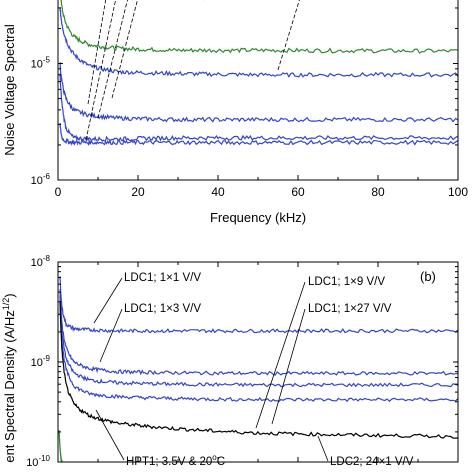 Image resolution: width=474 pixels, height=474 pixels. What do you see at coordinates (41, 121) in the screenshot?
I see `panel-a-y-tick-labels: 10⁻⁵ 10⁻⁶` at bounding box center [41, 121].